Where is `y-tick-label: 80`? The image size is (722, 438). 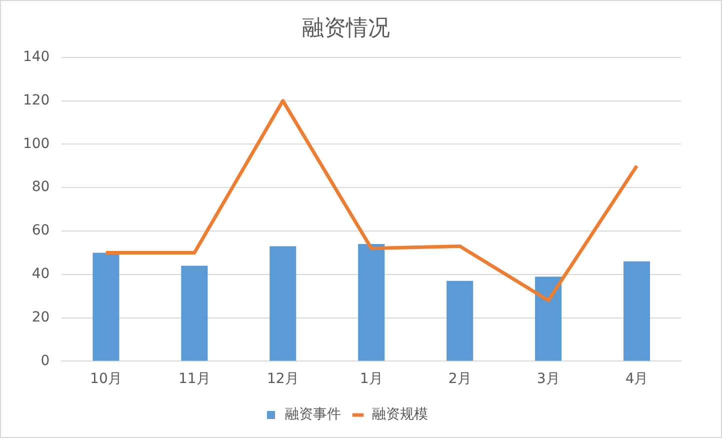 y-tick-label: 80 is located at coordinates (41, 187).